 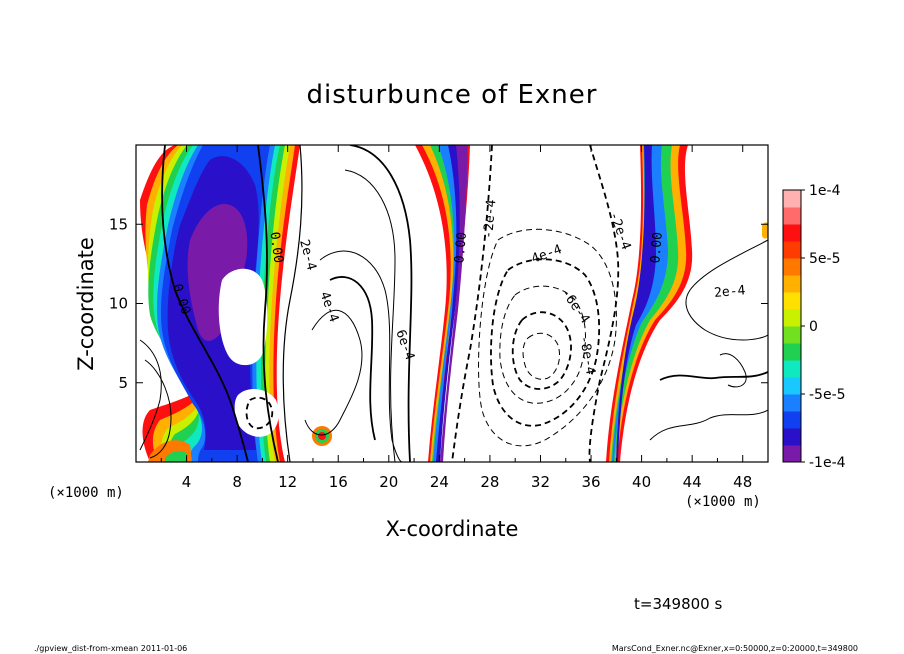 I want to click on x-tick-label: 4, so click(x=187, y=482).